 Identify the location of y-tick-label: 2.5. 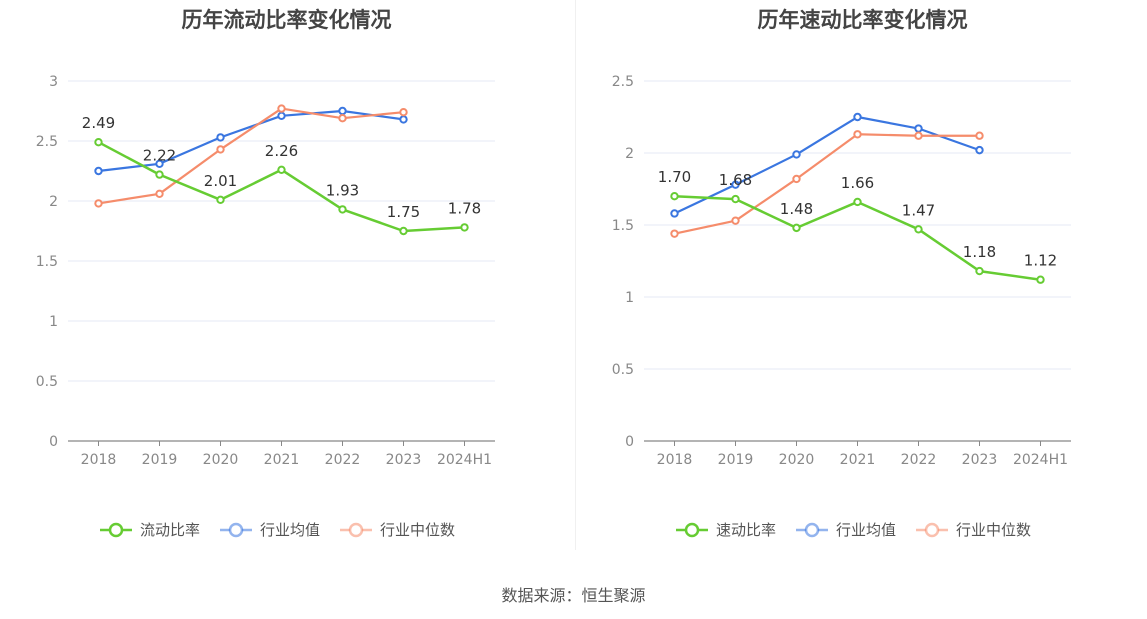
(47, 142).